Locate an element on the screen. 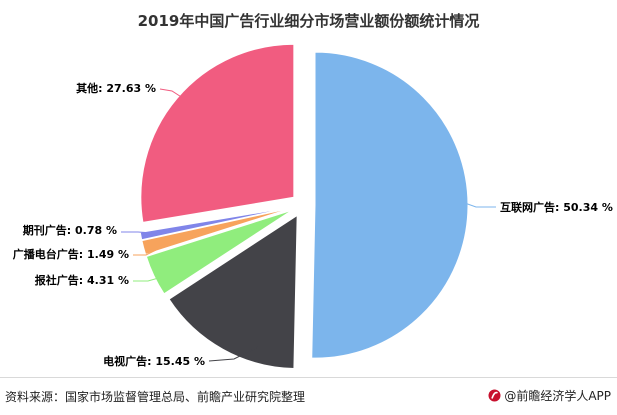  data-label: 互联网广告: 50.34 % is located at coordinates (556, 207).